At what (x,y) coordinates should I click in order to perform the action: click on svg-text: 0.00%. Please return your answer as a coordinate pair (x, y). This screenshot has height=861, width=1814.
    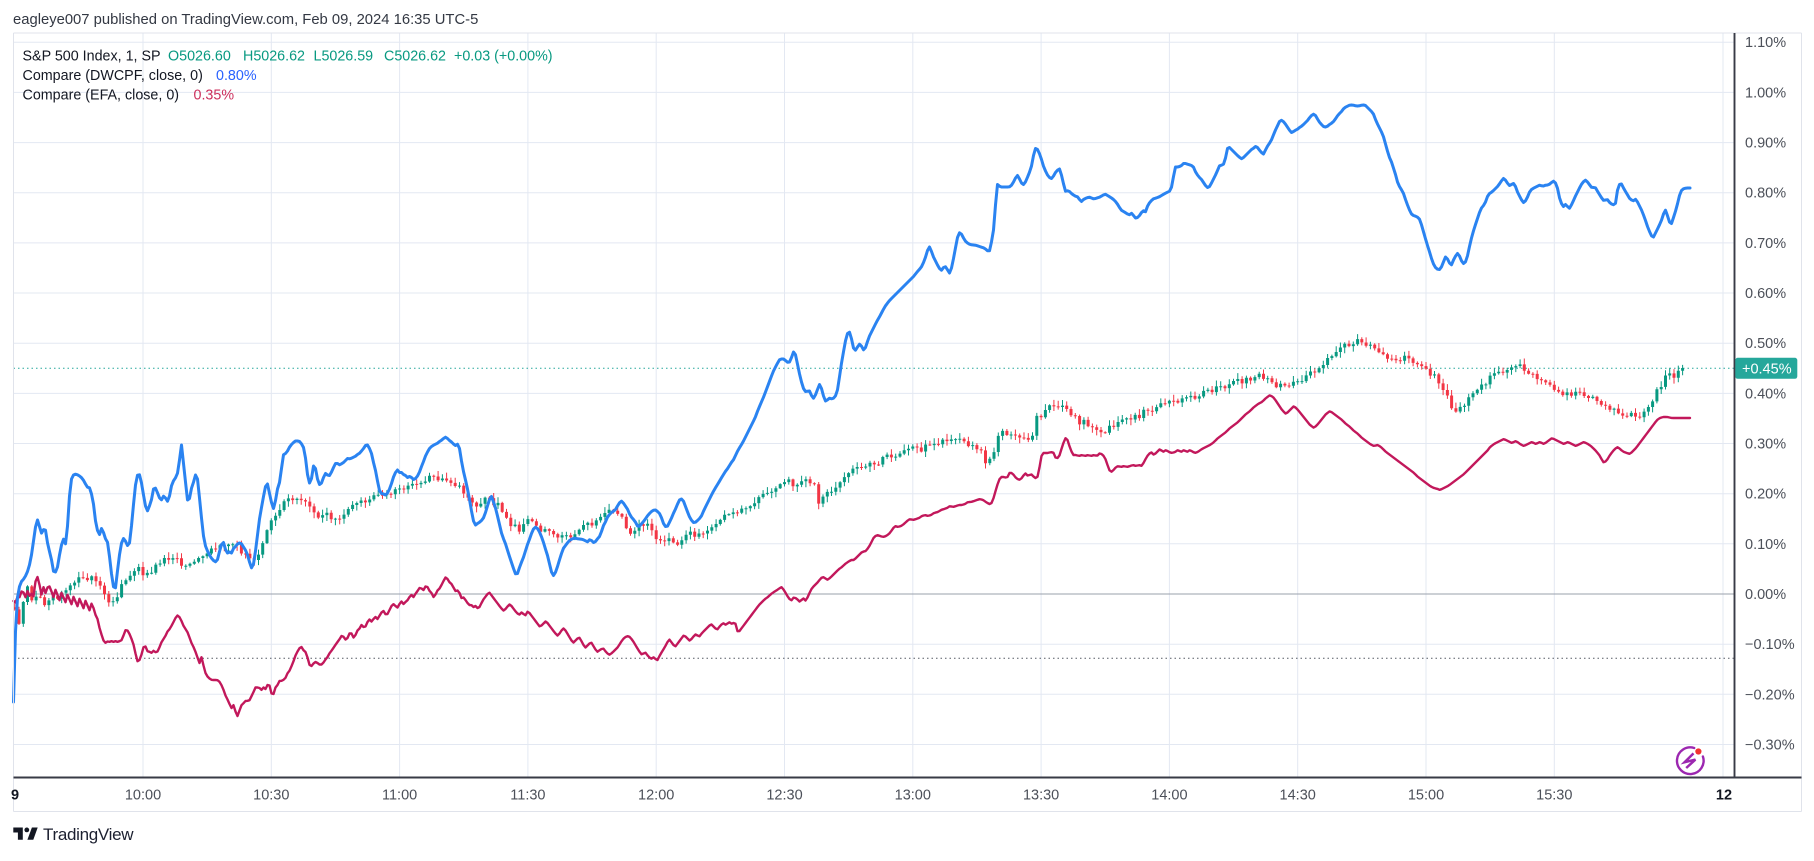
    Looking at the image, I should click on (1765, 595).